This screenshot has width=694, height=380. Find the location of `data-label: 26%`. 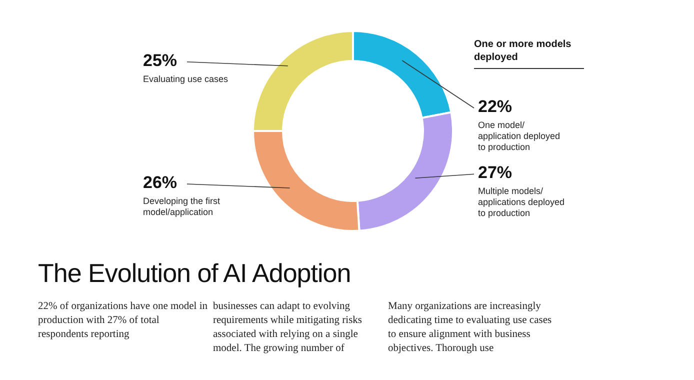

data-label: 26% is located at coordinates (160, 182).